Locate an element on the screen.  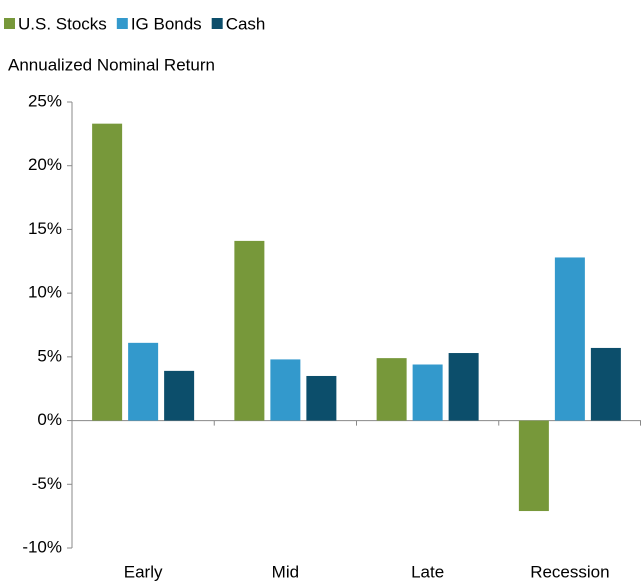
y-tick-label: 20% is located at coordinates (45, 164).